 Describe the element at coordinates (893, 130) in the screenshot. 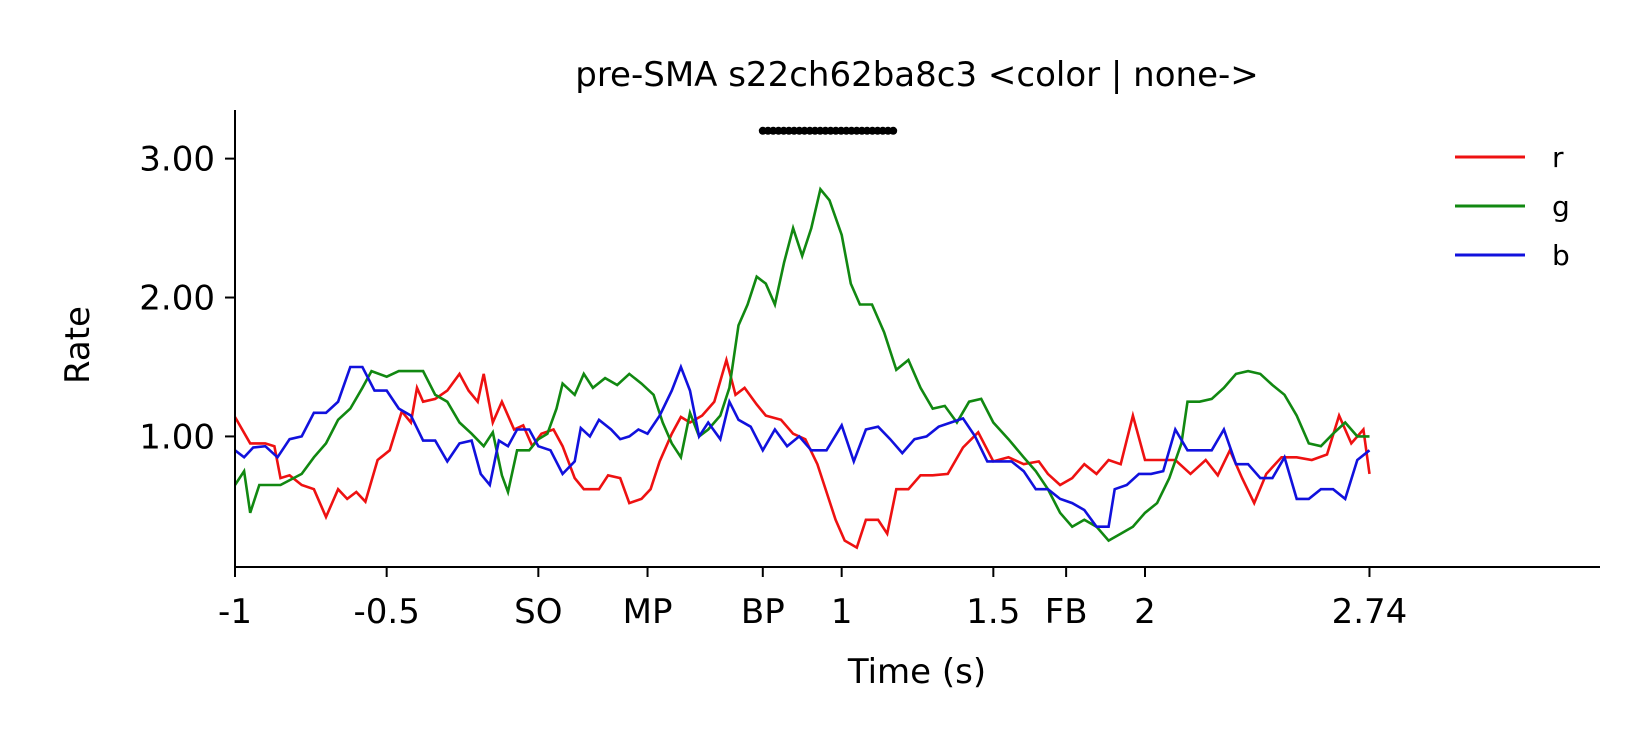

I see `significance-dot` at that location.